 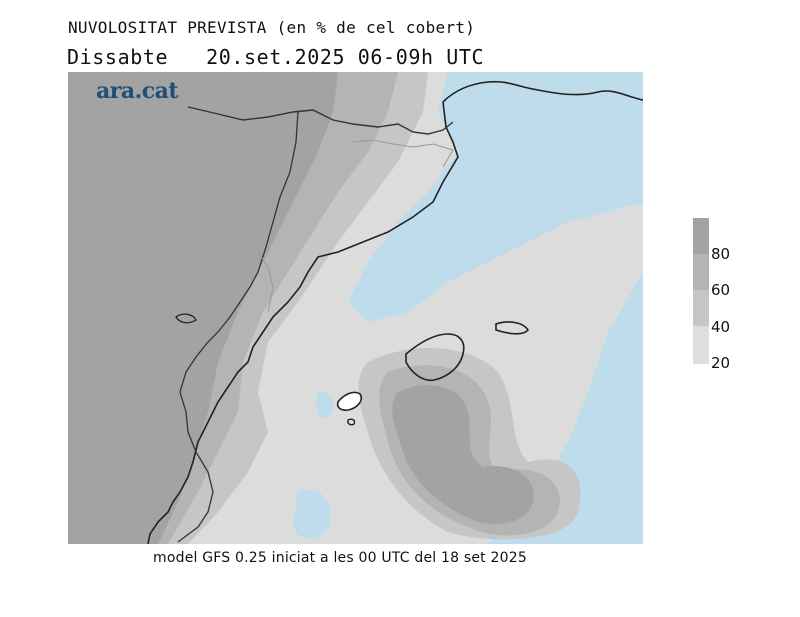 I want to click on forecast-time: 20.set.2025 06-09h UTC, so click(x=345, y=57).